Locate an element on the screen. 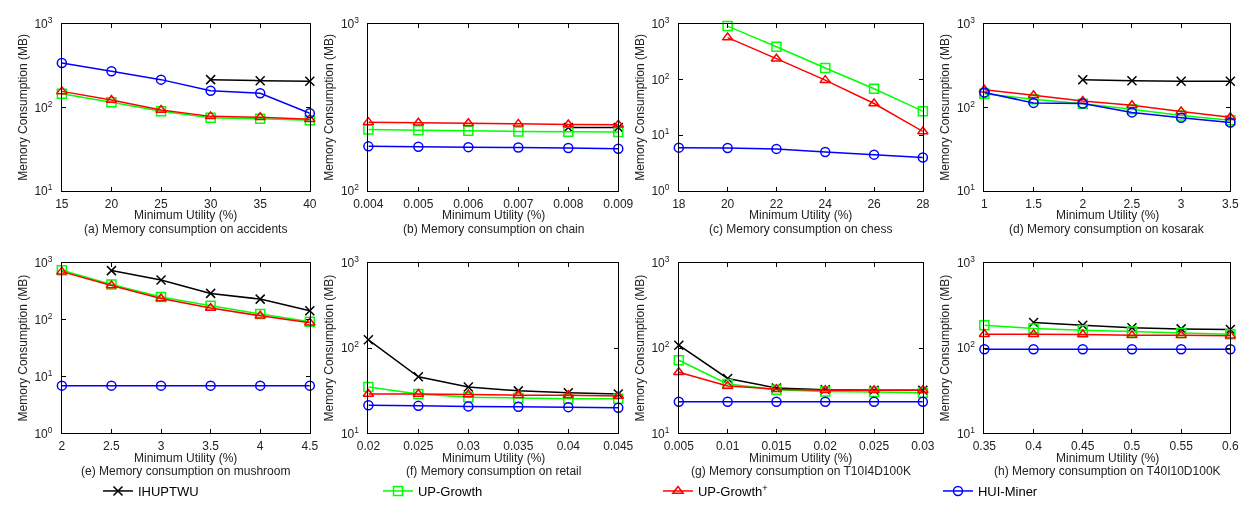 The height and width of the screenshot is (513, 1260). x-tick-label: 1.5 is located at coordinates (1034, 203).